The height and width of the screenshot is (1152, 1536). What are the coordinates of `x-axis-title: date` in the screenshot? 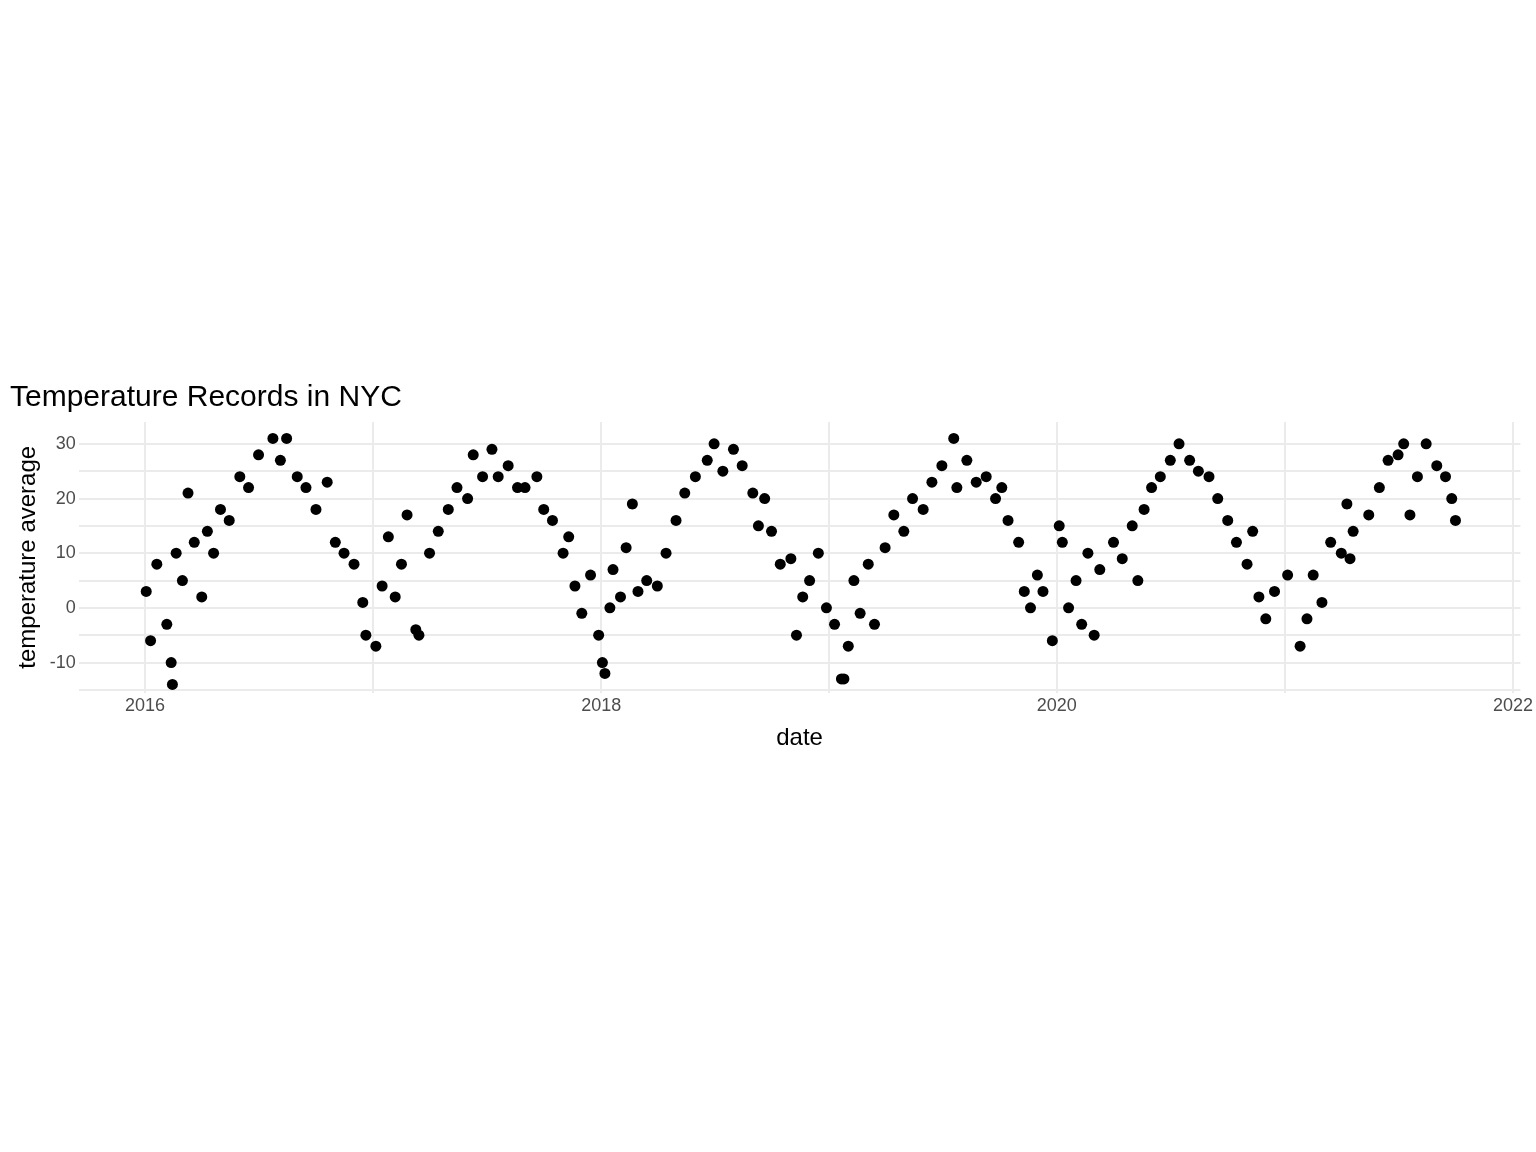 It's located at (799, 737).